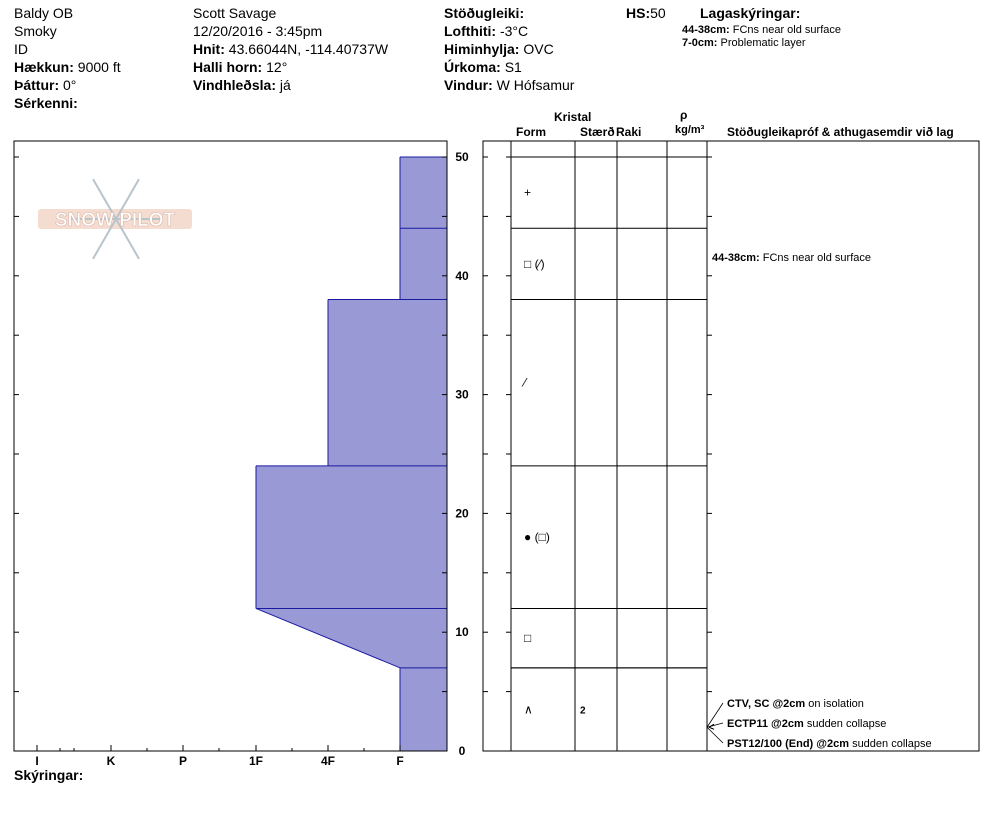 This screenshot has height=840, width=994. I want to click on footer-notes-label: Skýringar:, so click(49, 775).